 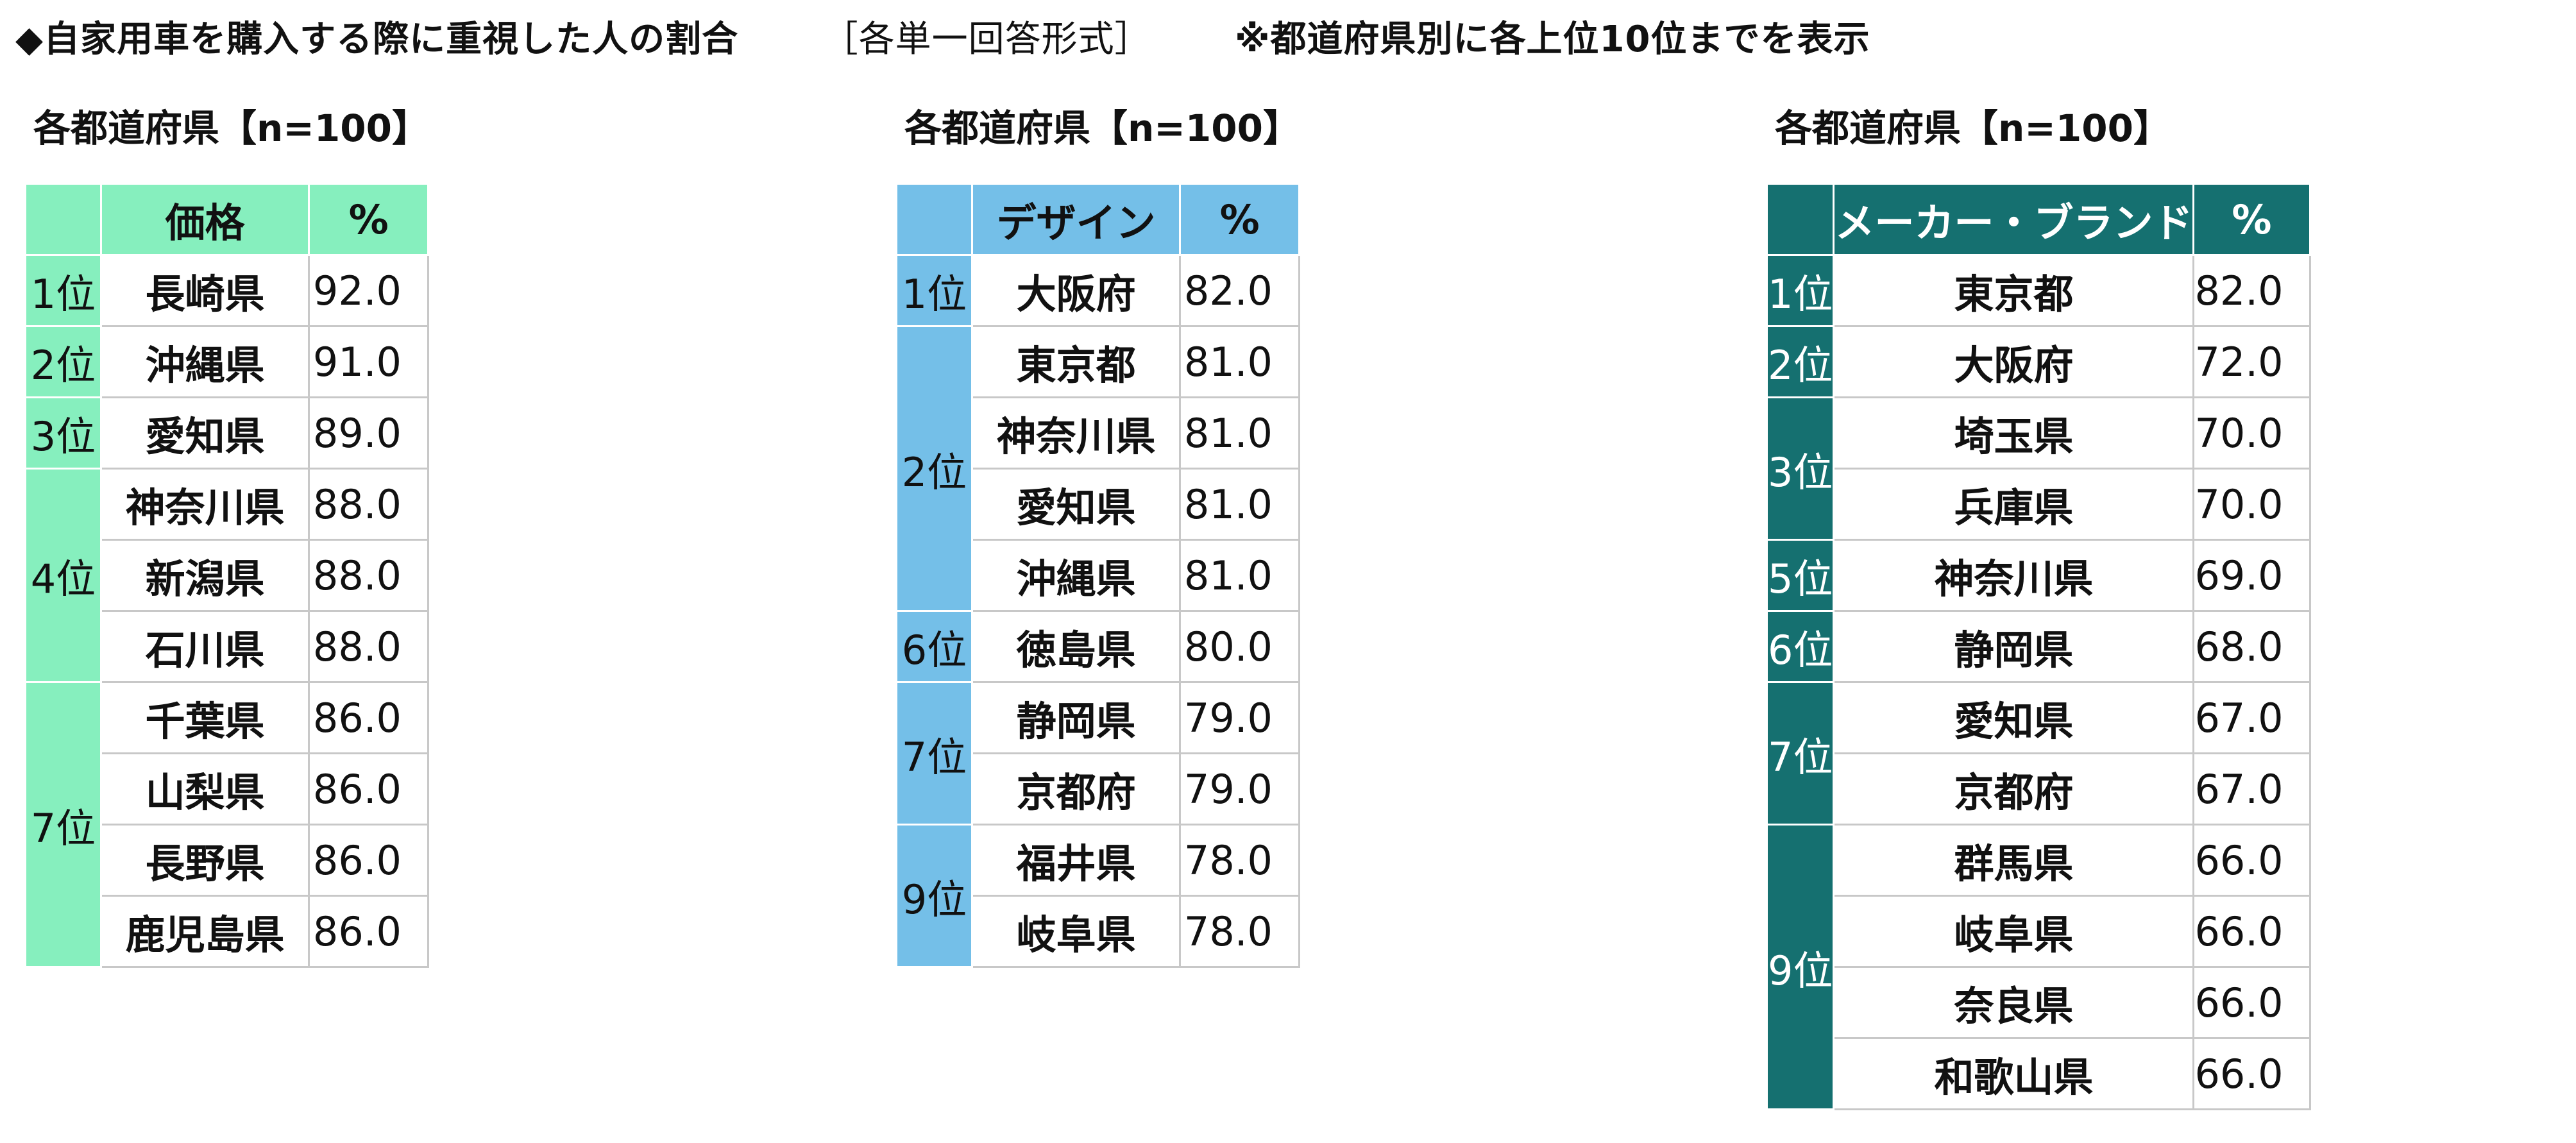 I want to click on percent-cell: 69.0, so click(x=2251, y=575).